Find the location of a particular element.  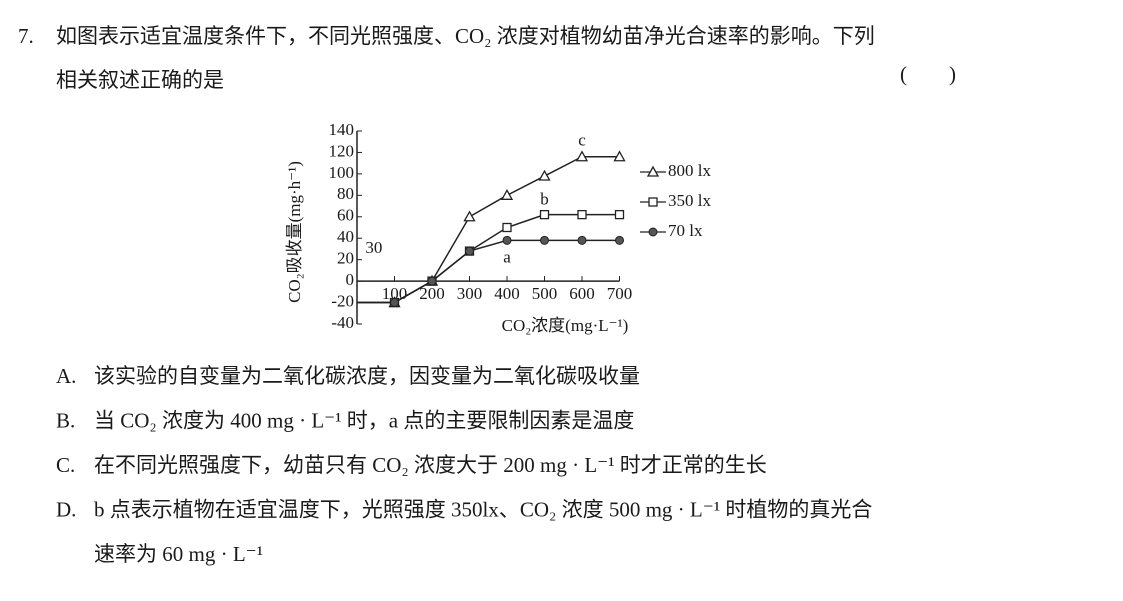

x-tick-label: 600 is located at coordinates (582, 293).